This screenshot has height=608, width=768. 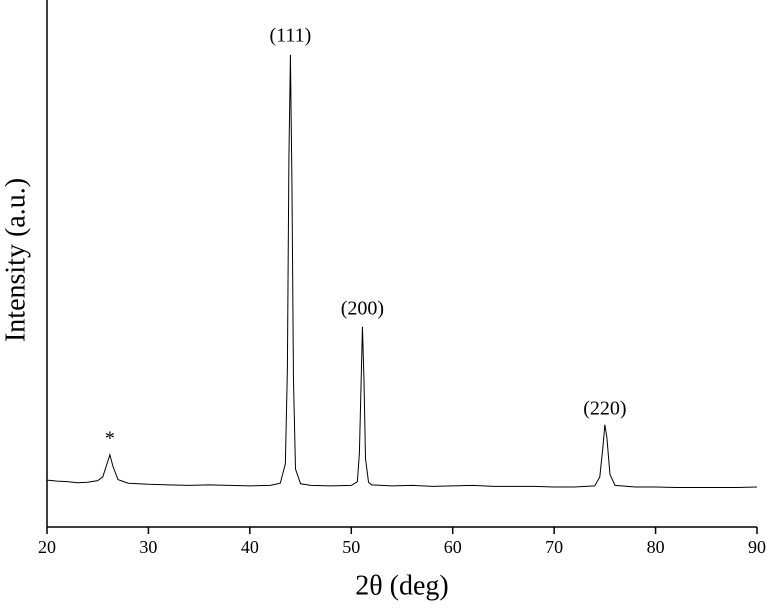 What do you see at coordinates (656, 547) in the screenshot?
I see `x-tick-label: 80` at bounding box center [656, 547].